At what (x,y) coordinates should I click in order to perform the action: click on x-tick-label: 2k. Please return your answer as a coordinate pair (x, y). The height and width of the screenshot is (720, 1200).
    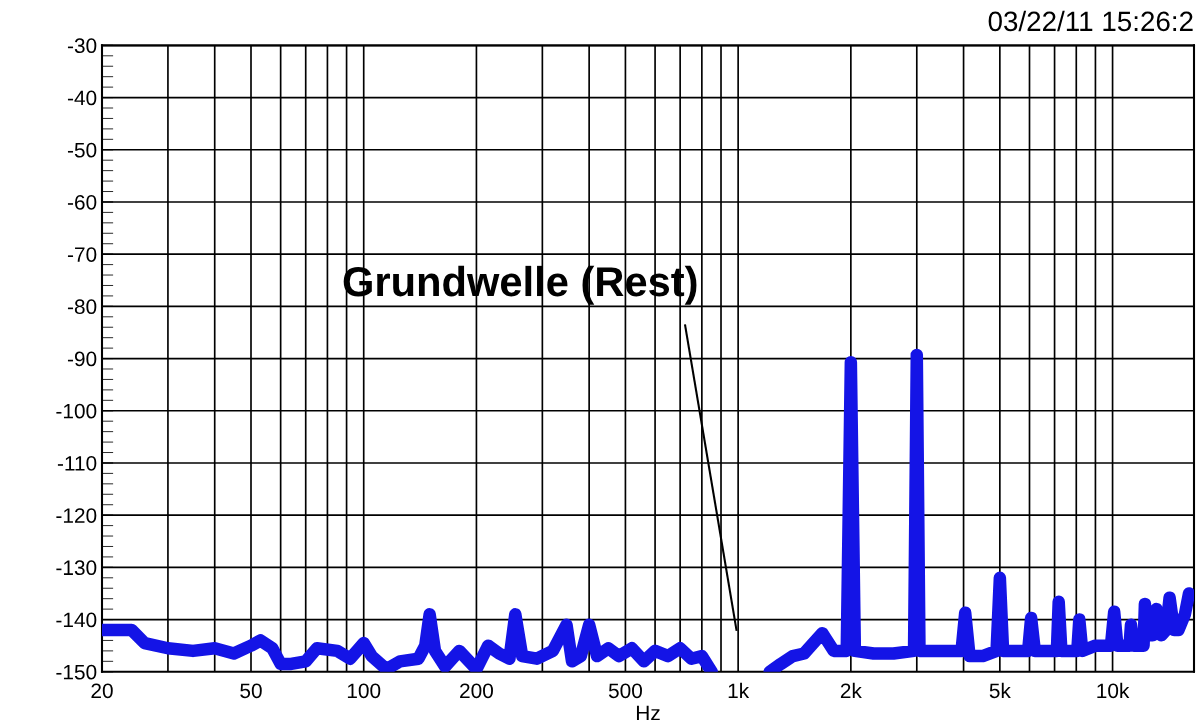
    Looking at the image, I should click on (851, 690).